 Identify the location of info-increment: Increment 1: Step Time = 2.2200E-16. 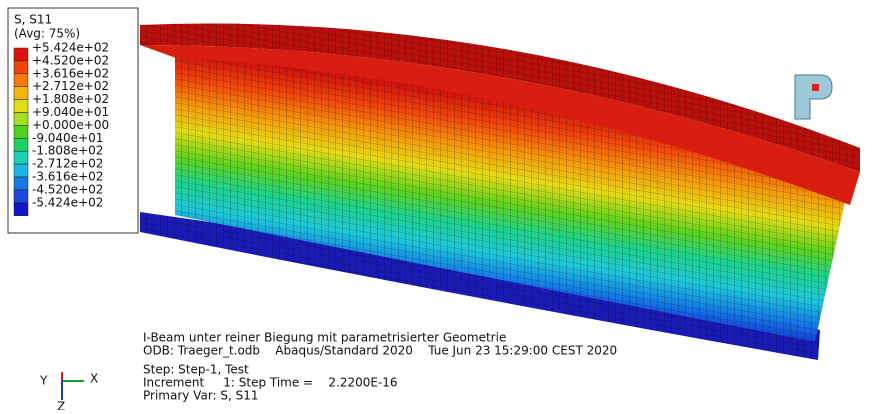
(270, 383).